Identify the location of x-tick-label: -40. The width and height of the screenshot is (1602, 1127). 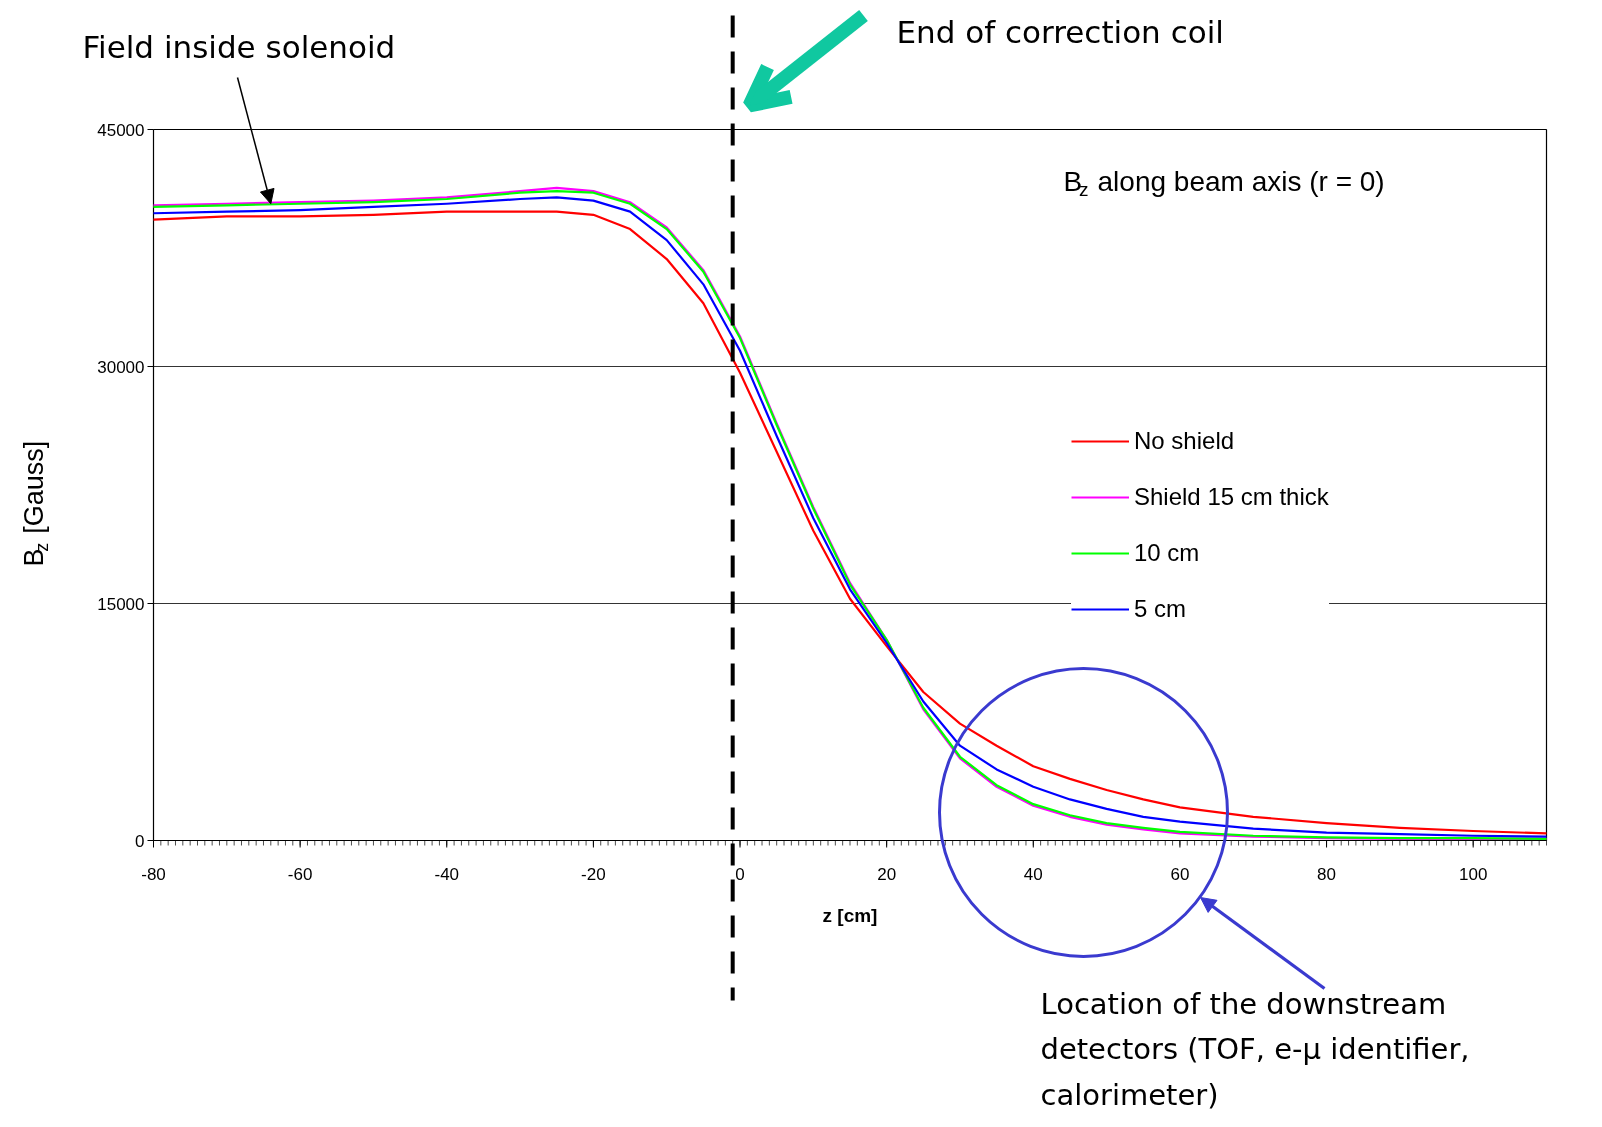
(447, 874).